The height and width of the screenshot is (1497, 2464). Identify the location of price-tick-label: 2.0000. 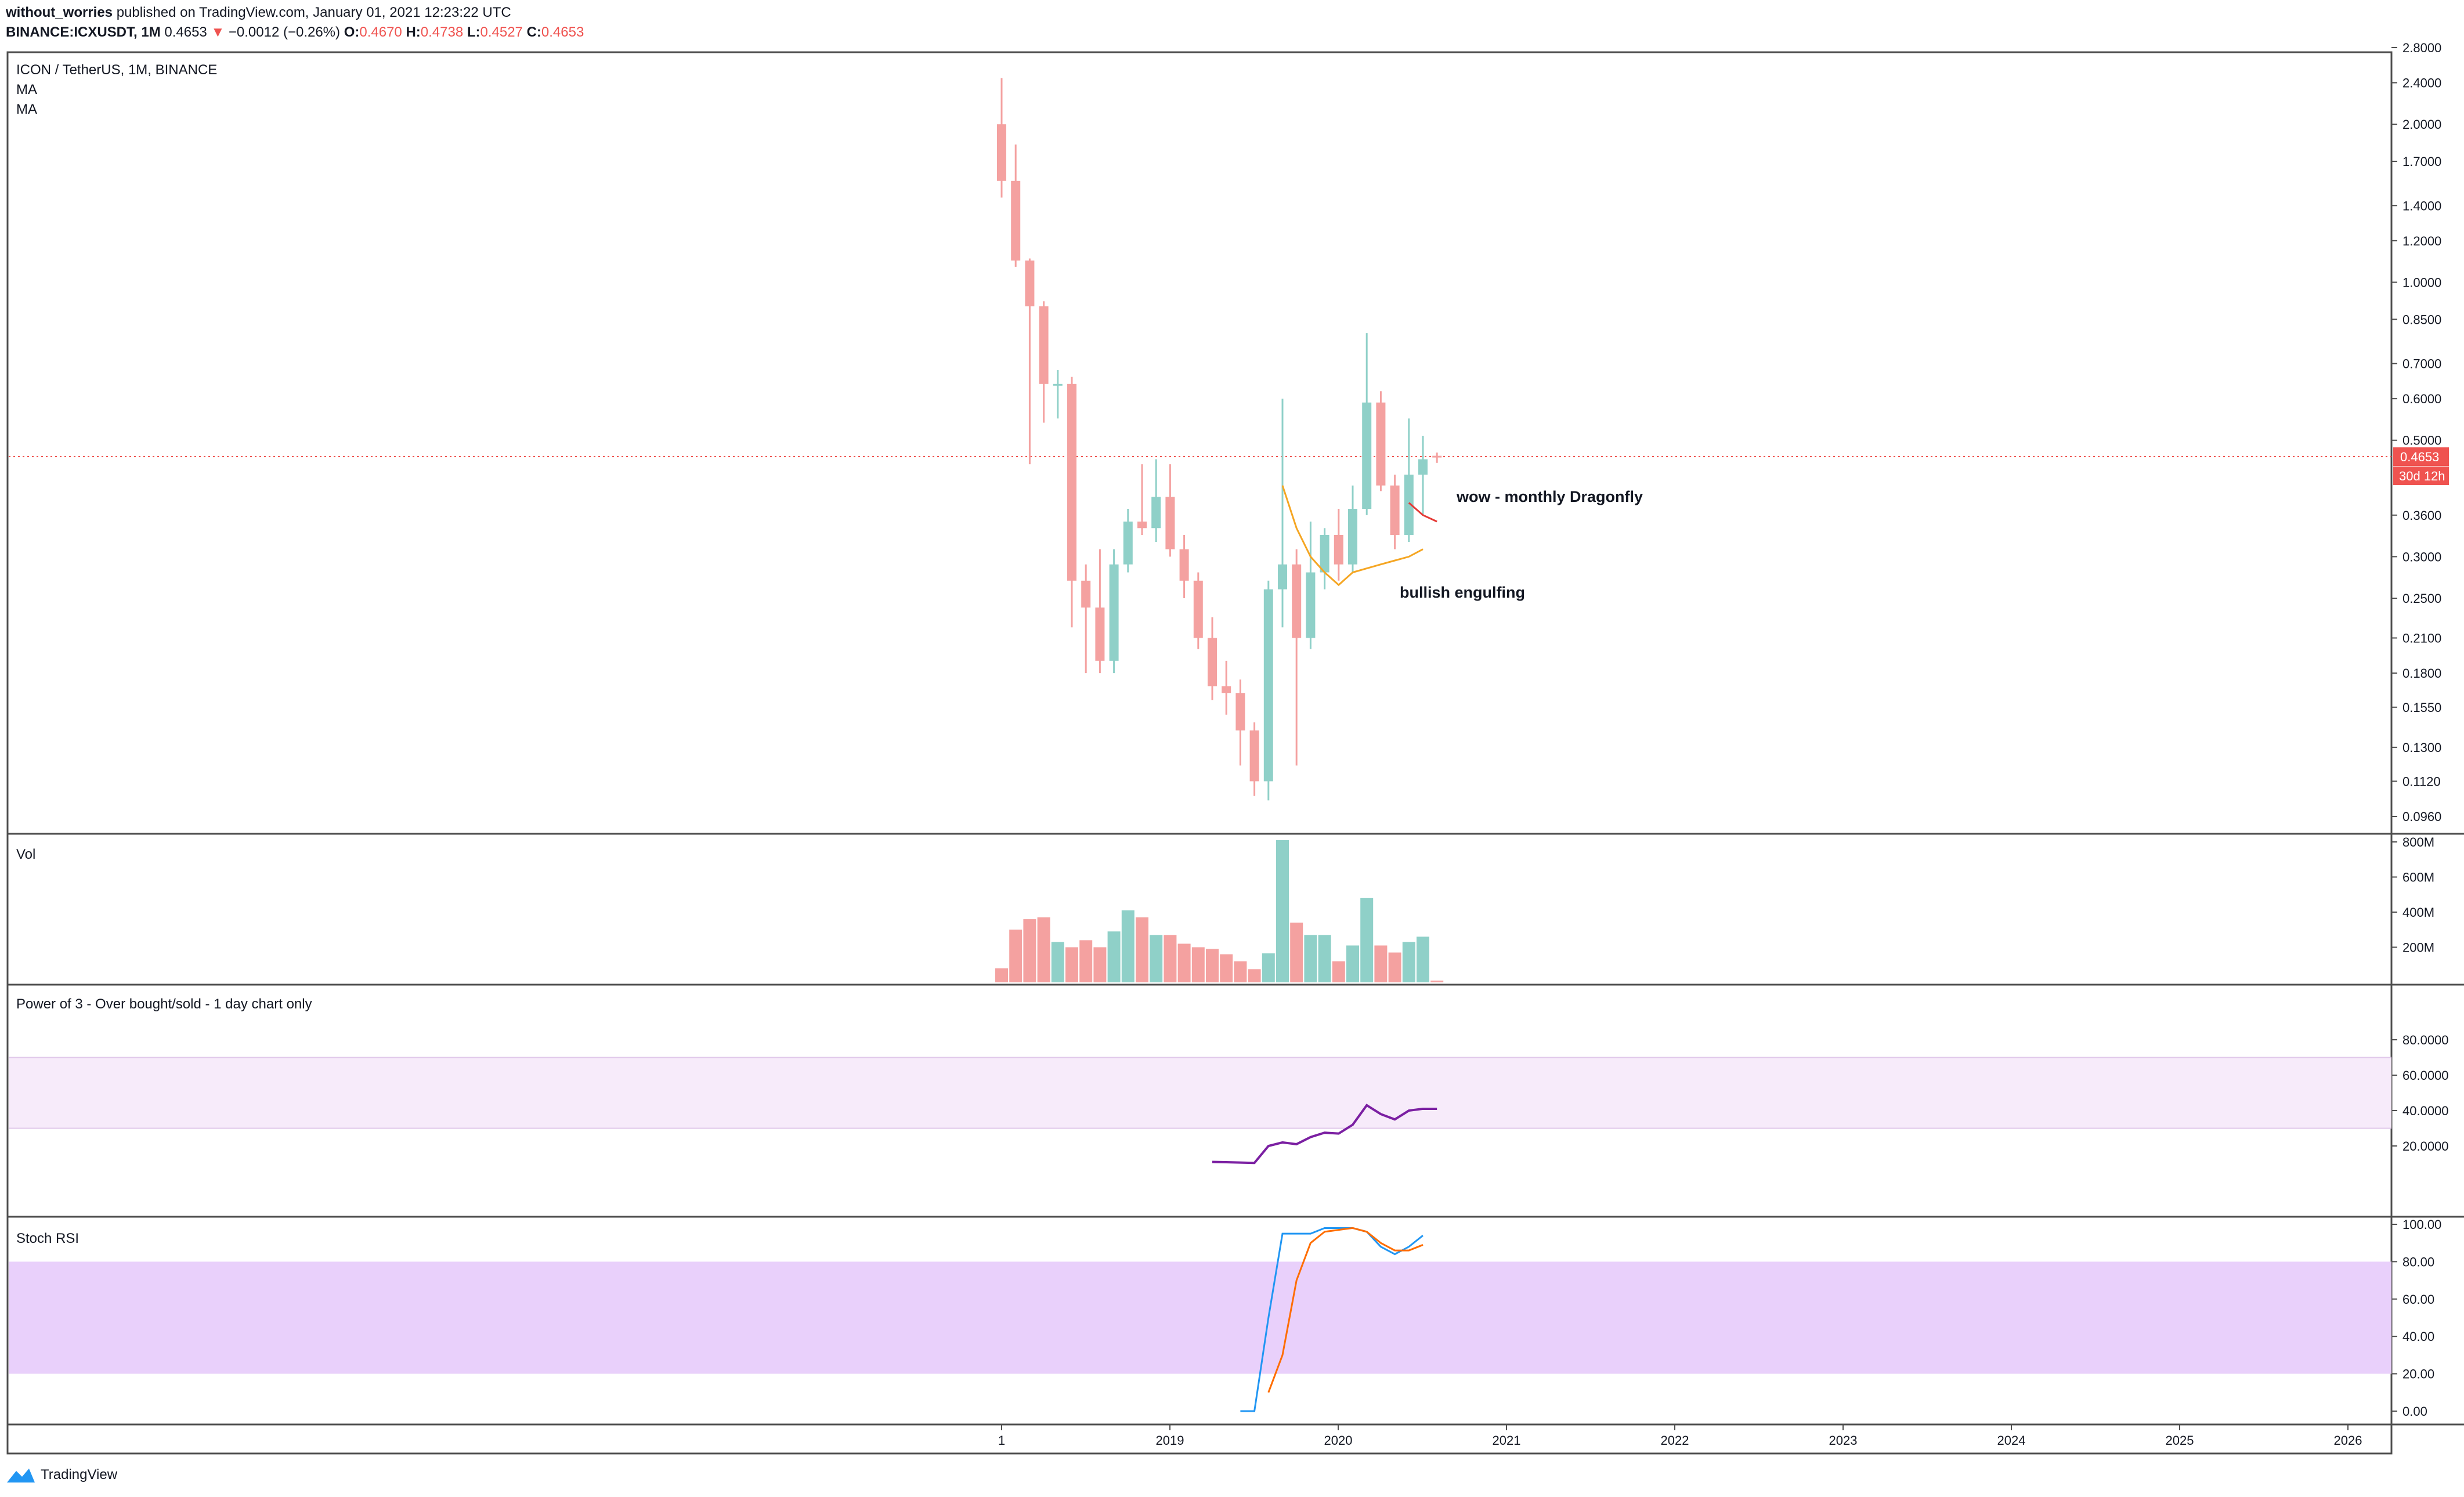
(2421, 124).